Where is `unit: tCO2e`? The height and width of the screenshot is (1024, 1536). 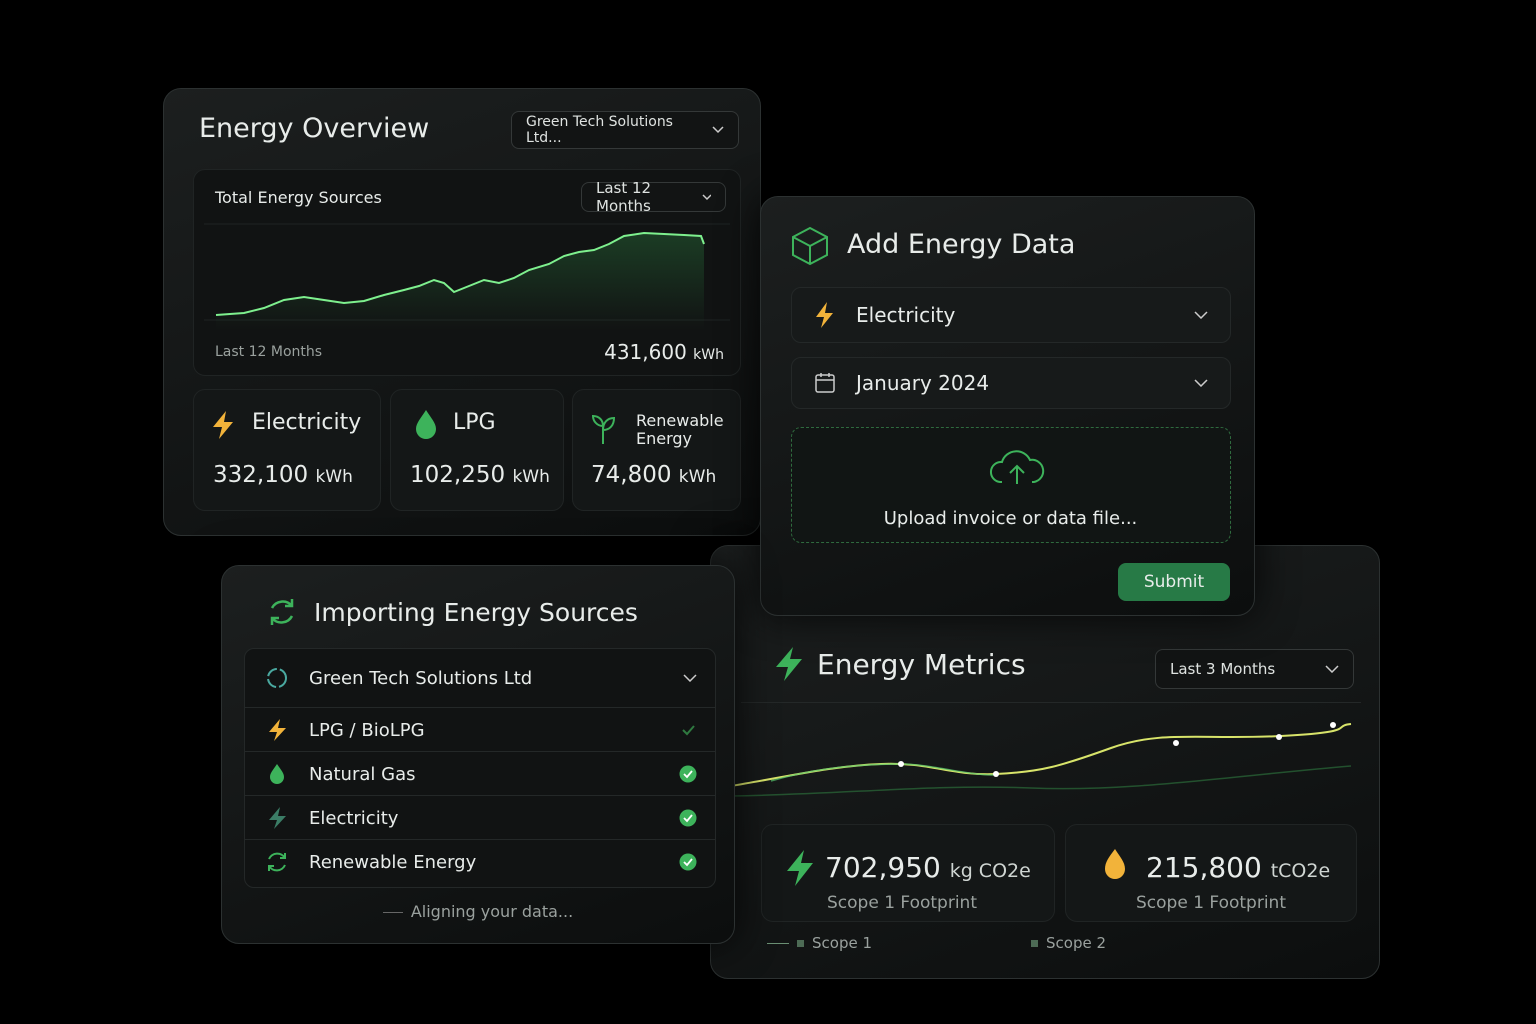
unit: tCO2e is located at coordinates (1300, 871).